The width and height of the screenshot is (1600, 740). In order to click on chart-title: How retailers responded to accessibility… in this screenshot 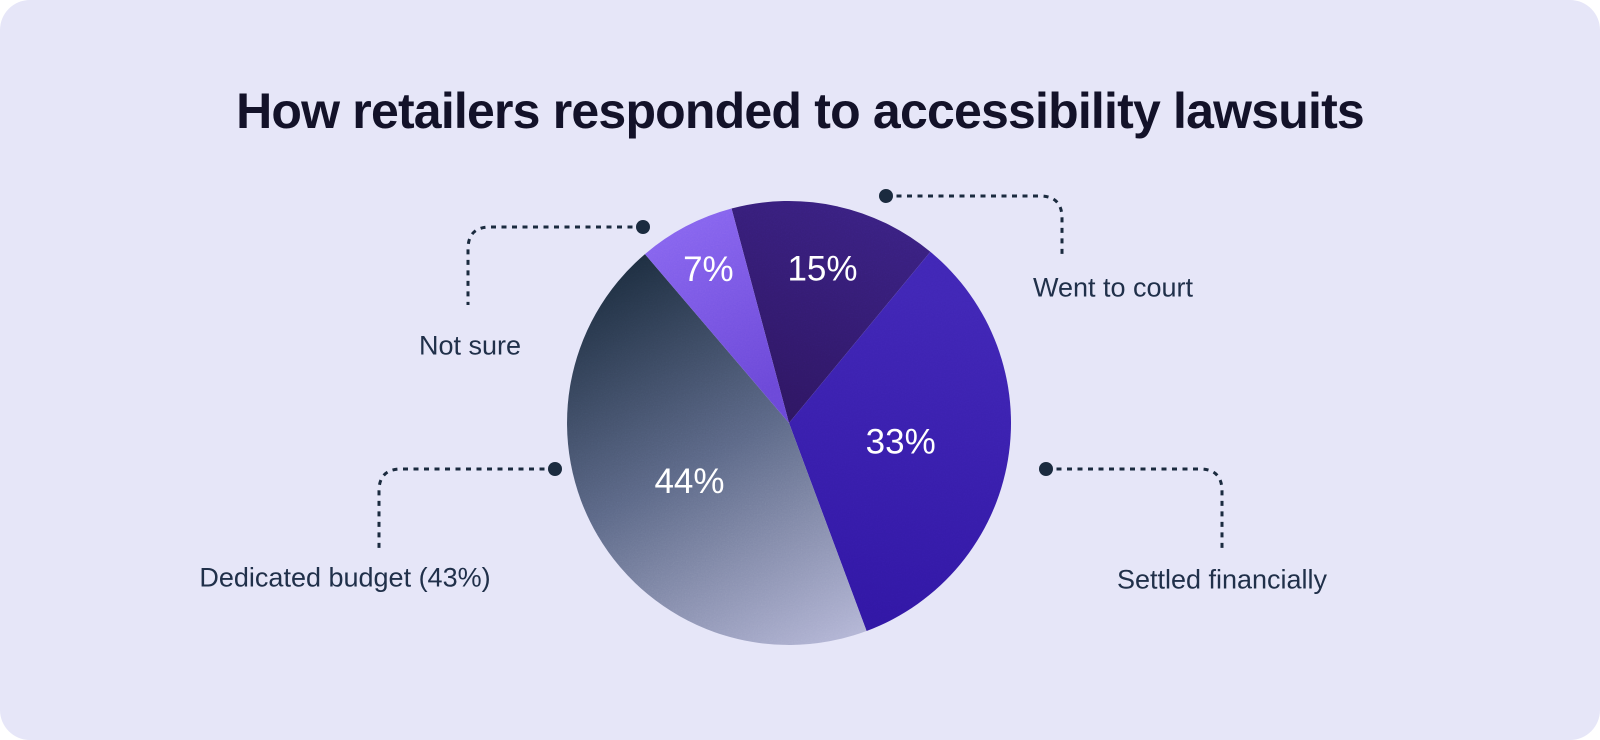, I will do `click(800, 110)`.